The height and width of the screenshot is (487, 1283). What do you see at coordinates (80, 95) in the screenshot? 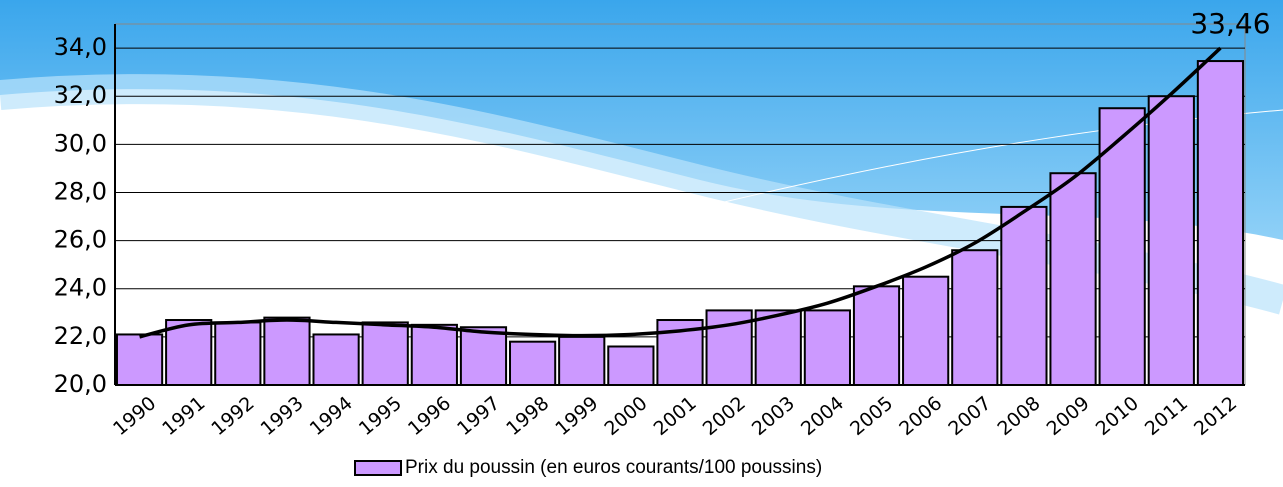
I see `y-tick-label: 32,0` at bounding box center [80, 95].